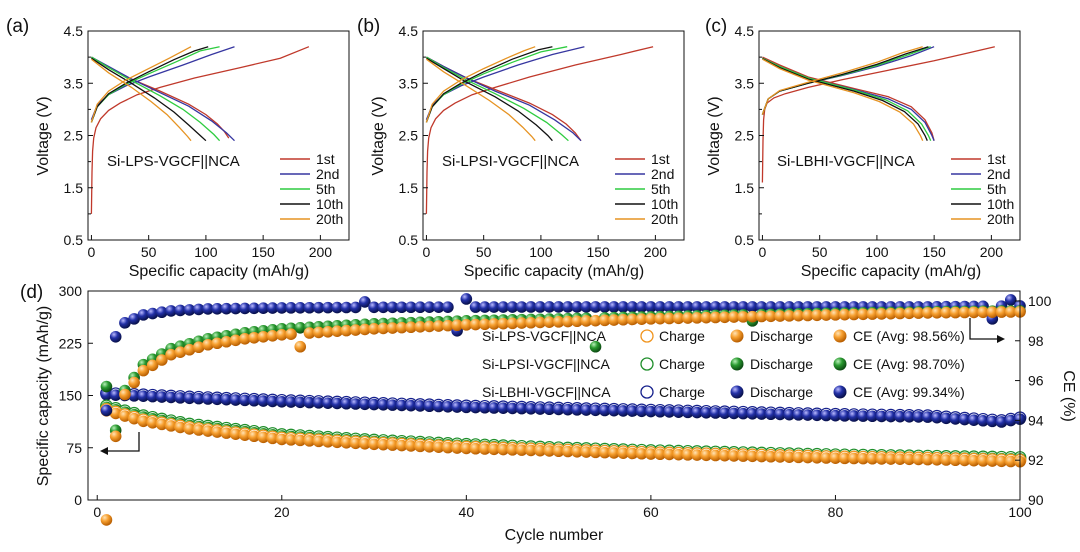 This screenshot has width=1080, height=552. What do you see at coordinates (737, 336) in the screenshot?
I see `legend-discharge-marker-lps` at bounding box center [737, 336].